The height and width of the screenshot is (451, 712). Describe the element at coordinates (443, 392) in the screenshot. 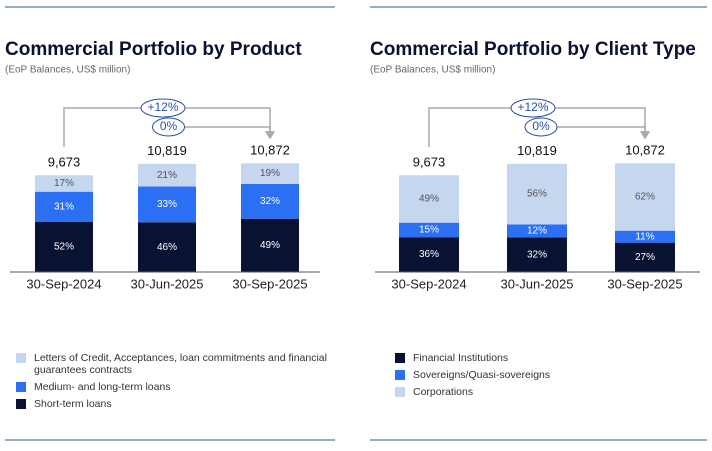

I see `legend-label: Corporations` at that location.